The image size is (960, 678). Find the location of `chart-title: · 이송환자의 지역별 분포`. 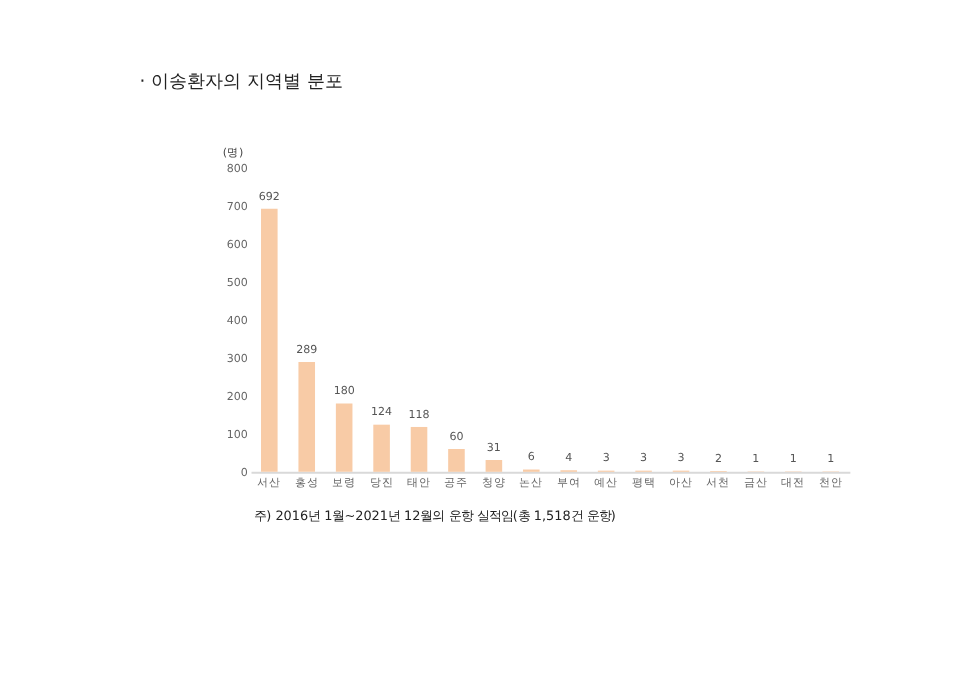

chart-title: · 이송환자의 지역별 분포 is located at coordinates (241, 81).